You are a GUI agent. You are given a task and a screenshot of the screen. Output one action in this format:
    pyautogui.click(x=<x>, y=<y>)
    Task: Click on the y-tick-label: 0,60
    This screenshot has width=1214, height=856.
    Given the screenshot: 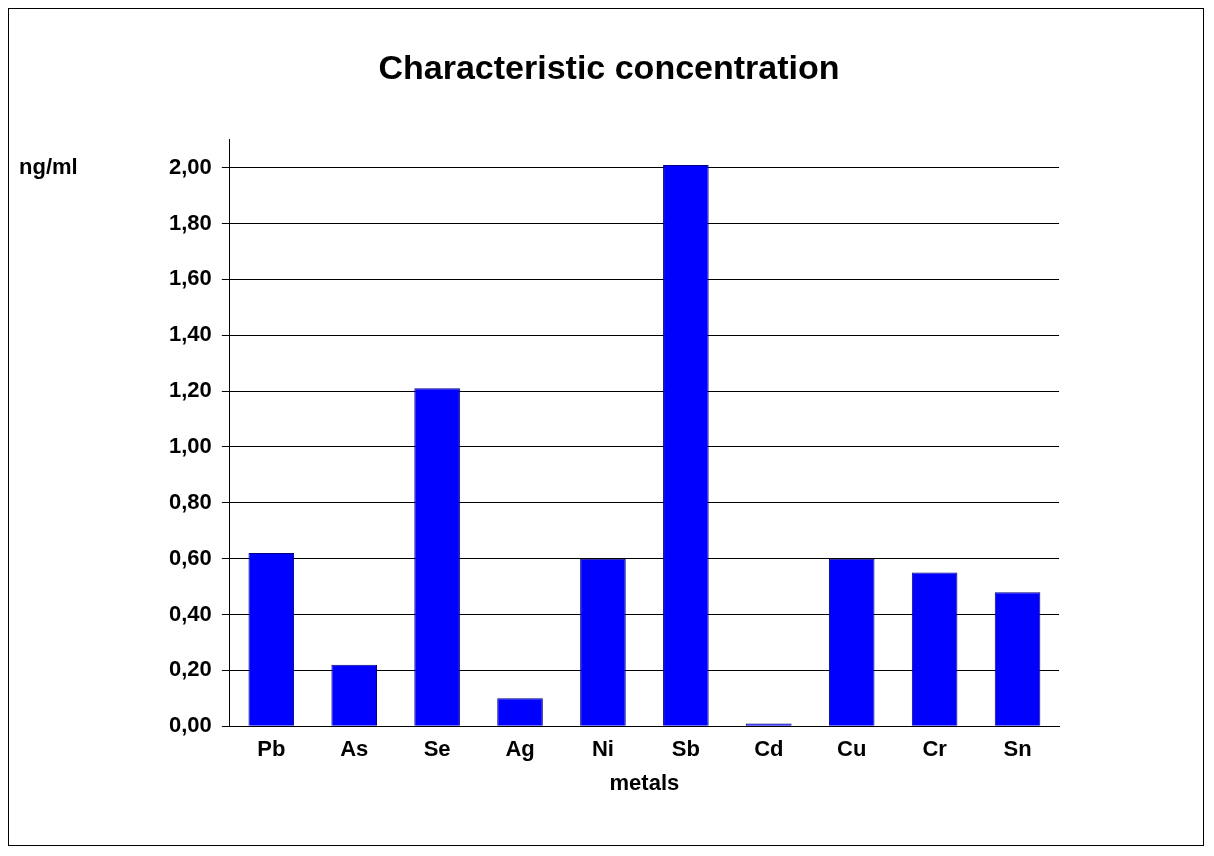 What is the action you would take?
    pyautogui.click(x=190, y=557)
    